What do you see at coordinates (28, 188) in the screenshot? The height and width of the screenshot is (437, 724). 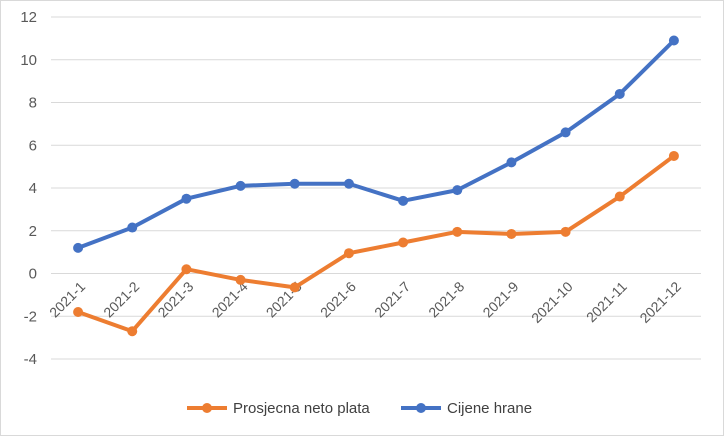 I see `y-axis-ticks: -4 -2 0 2 4 6 8 10 12` at bounding box center [28, 188].